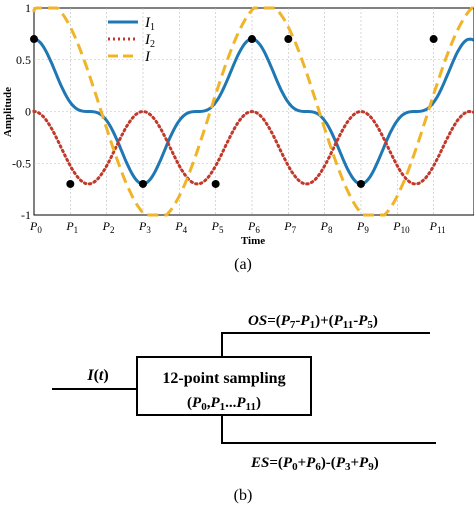 The height and width of the screenshot is (509, 474). Describe the element at coordinates (237, 227) in the screenshot. I see `x-axis-ticks: P0 P1 P2 P3 P4 P5 P6 P7 P8 P9 P10 P11` at that location.